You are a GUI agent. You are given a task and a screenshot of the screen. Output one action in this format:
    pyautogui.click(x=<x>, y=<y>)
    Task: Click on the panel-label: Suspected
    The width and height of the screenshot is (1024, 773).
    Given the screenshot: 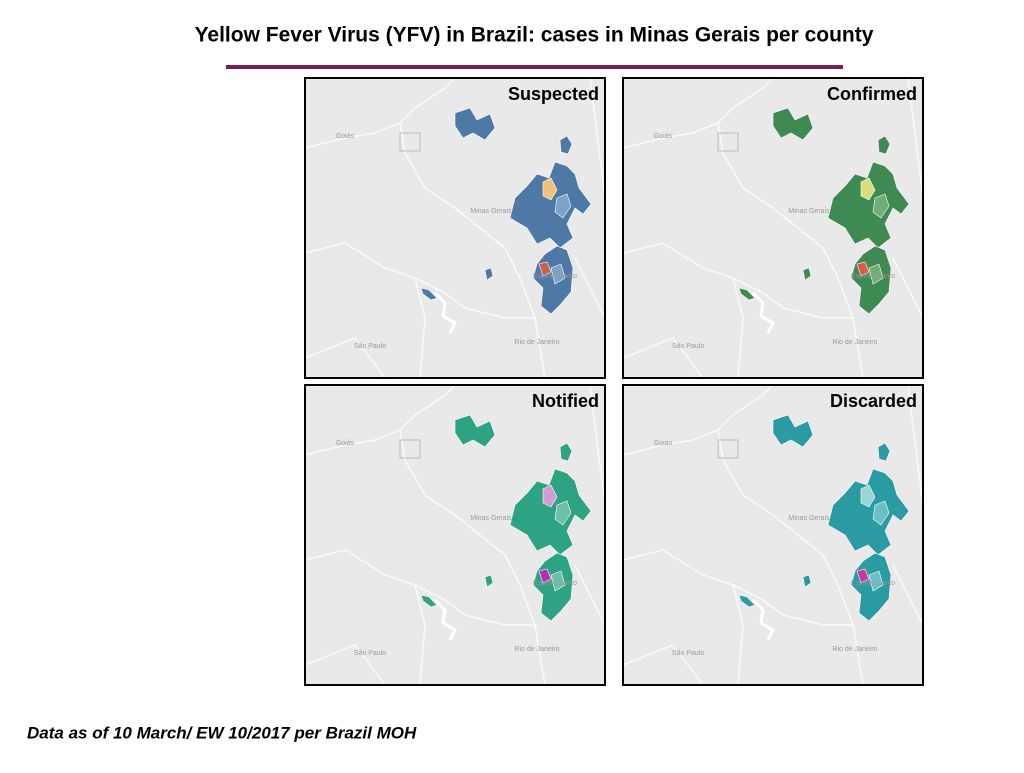 What is the action you would take?
    pyautogui.click(x=553, y=94)
    